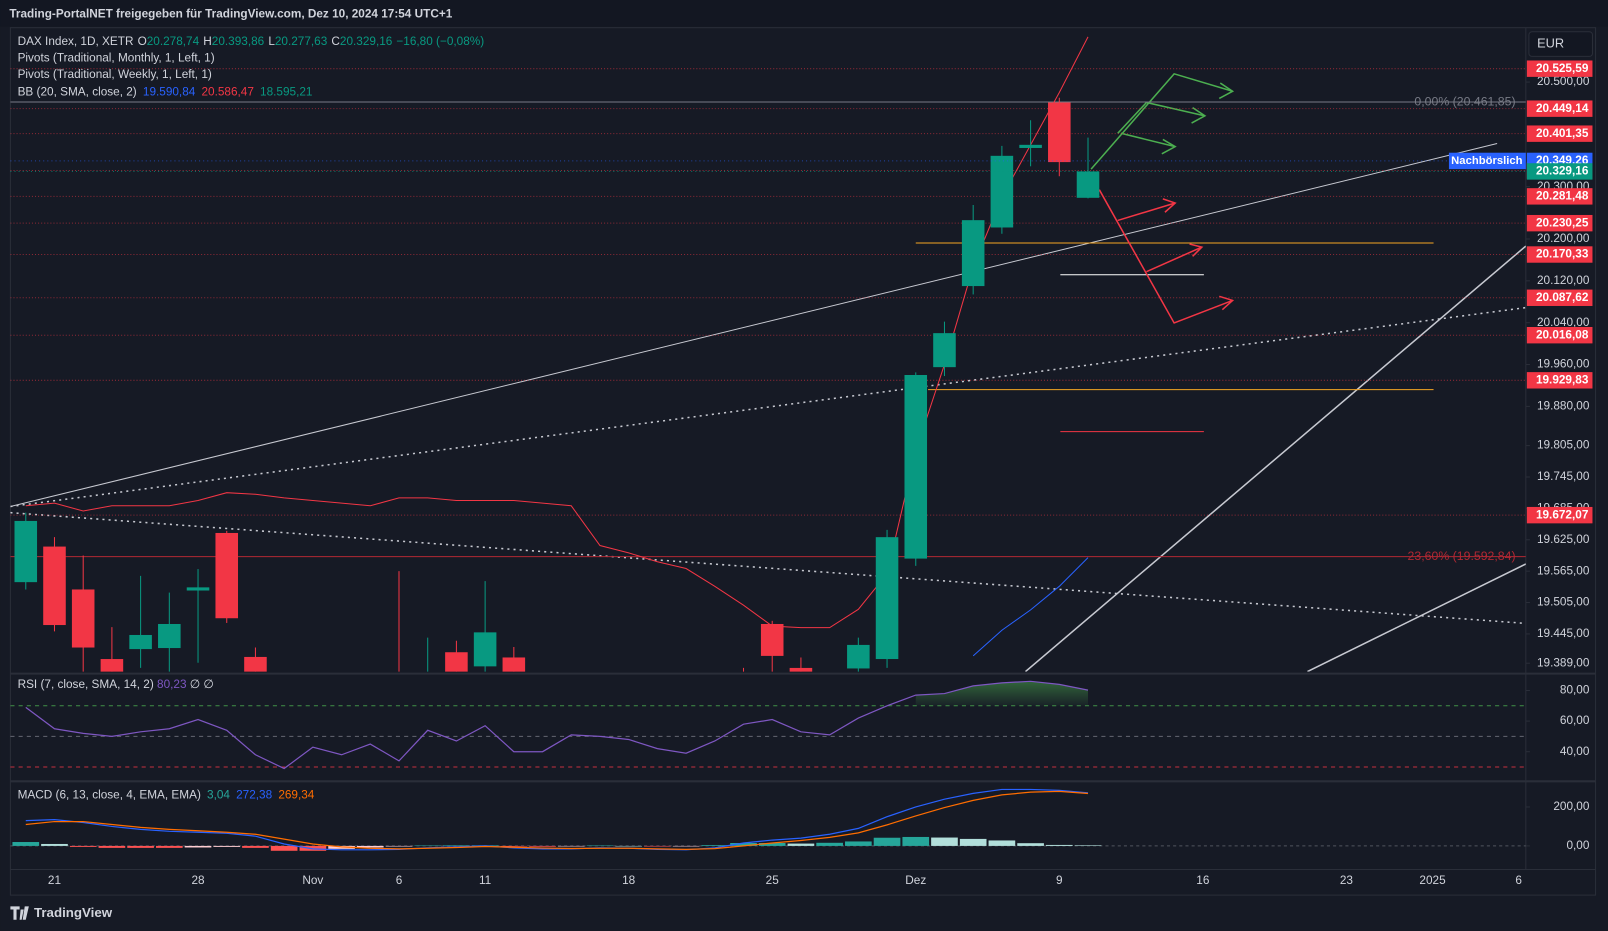 The width and height of the screenshot is (1608, 931). I want to click on x-tick-label: 23, so click(1347, 880).